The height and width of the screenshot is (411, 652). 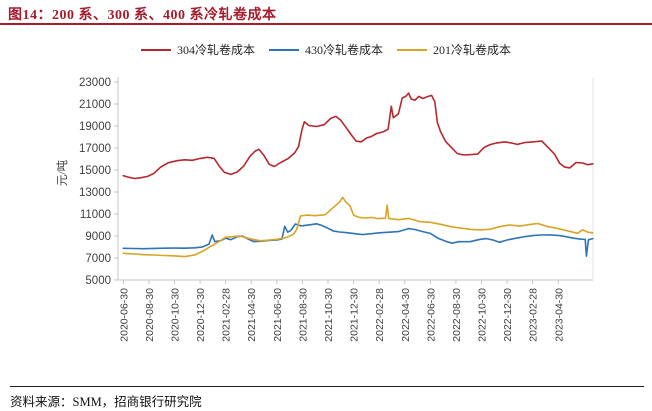 What do you see at coordinates (98, 259) in the screenshot?
I see `y-tick-label: 7000` at bounding box center [98, 259].